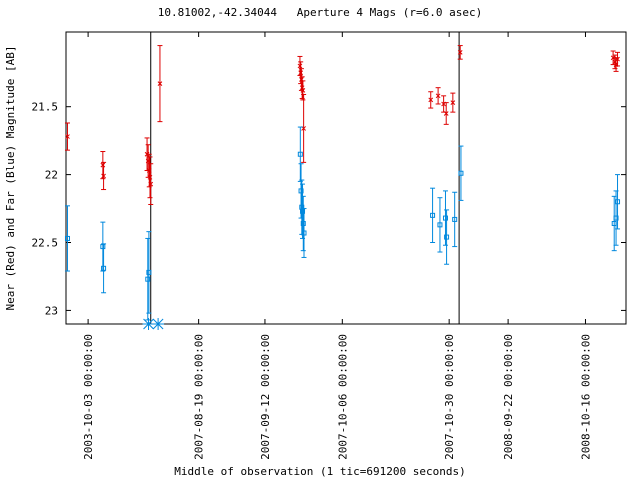  What do you see at coordinates (265, 397) in the screenshot?
I see `x-tick-label: 2007-09-12 00:00:00` at bounding box center [265, 397].